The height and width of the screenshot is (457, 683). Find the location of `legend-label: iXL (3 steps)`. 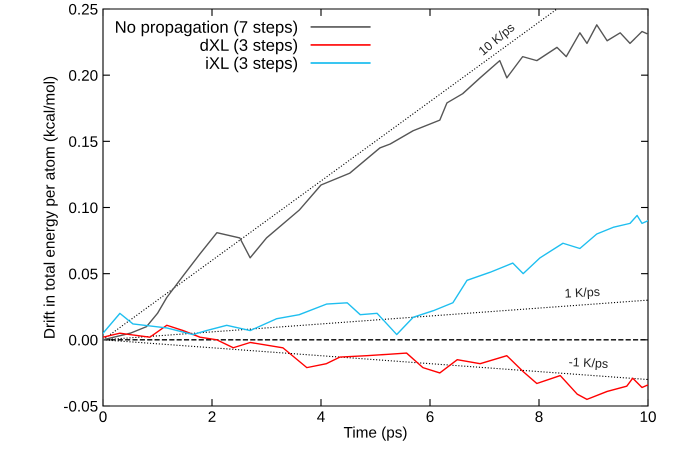

legend-label: iXL (3 steps) is located at coordinates (252, 64).